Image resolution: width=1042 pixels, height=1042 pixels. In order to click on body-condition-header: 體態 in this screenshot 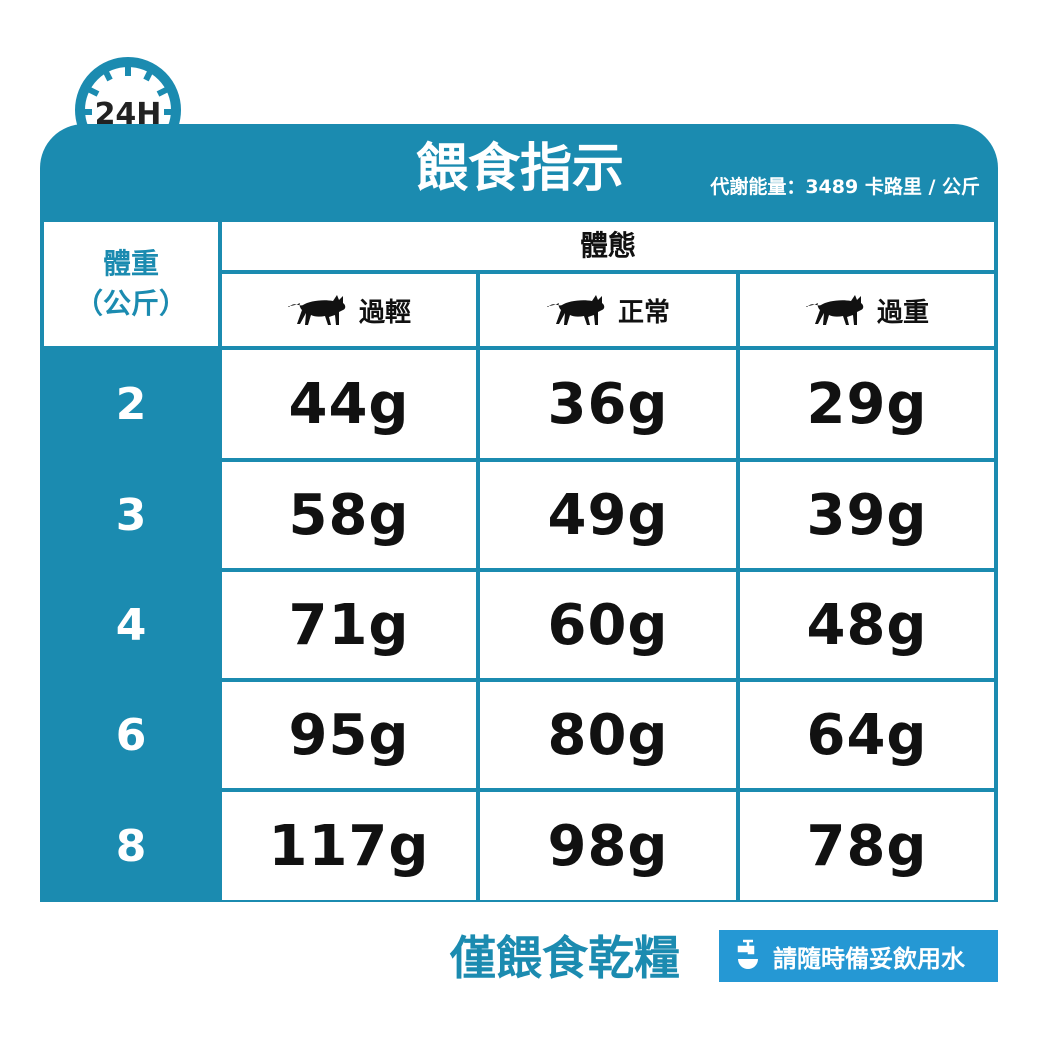, I will do `click(608, 246)`.